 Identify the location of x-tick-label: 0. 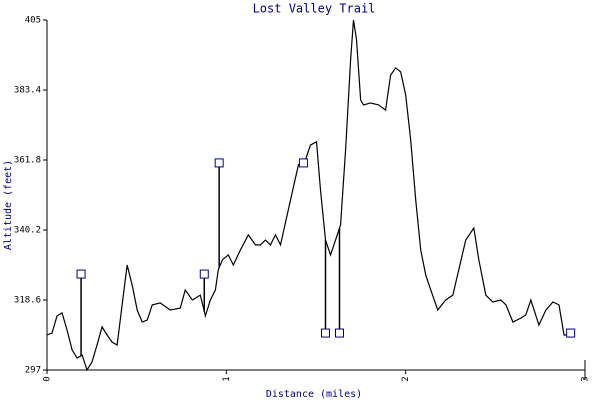
(48, 378).